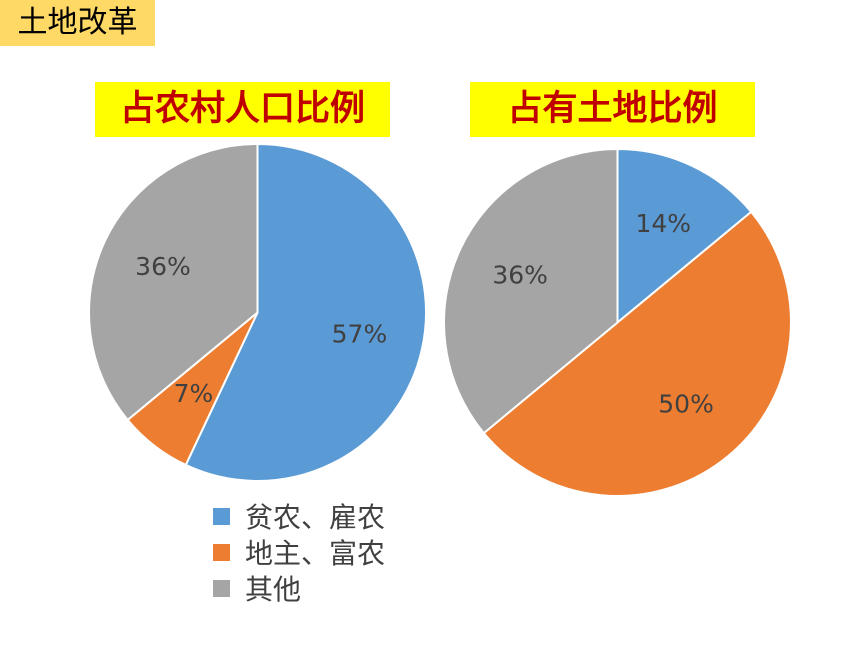 Image resolution: width=860 pixels, height=645 pixels. Describe the element at coordinates (194, 393) in the screenshot. I see `slice-percent-label: 7%` at that location.